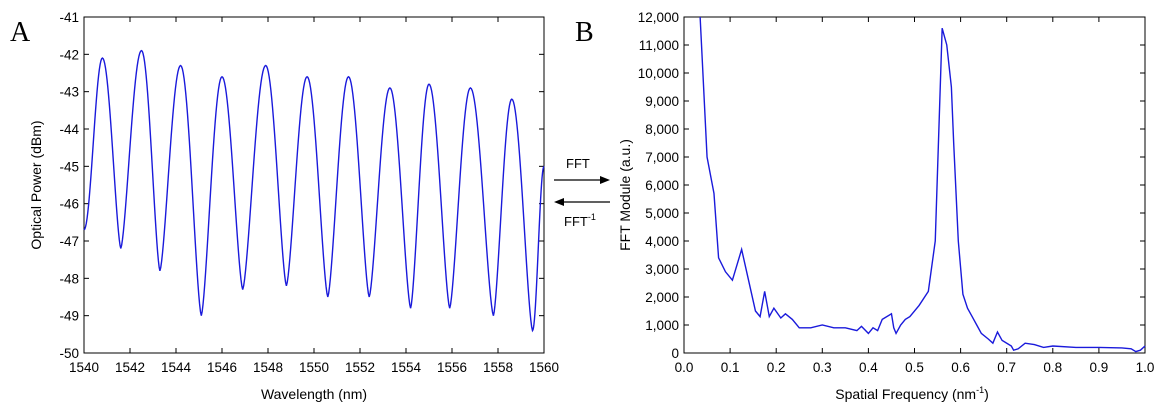 This screenshot has width=1158, height=408. I want to click on panel-a-y-axis-label: Optical Power (dBm), so click(36, 184).